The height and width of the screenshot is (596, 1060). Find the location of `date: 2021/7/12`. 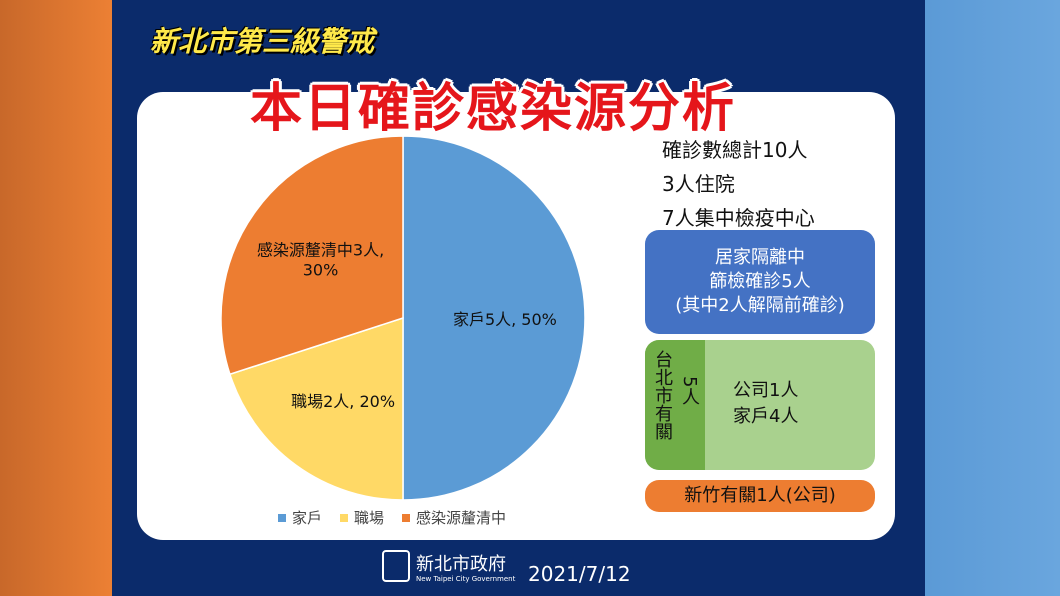

date: 2021/7/12 is located at coordinates (579, 574).